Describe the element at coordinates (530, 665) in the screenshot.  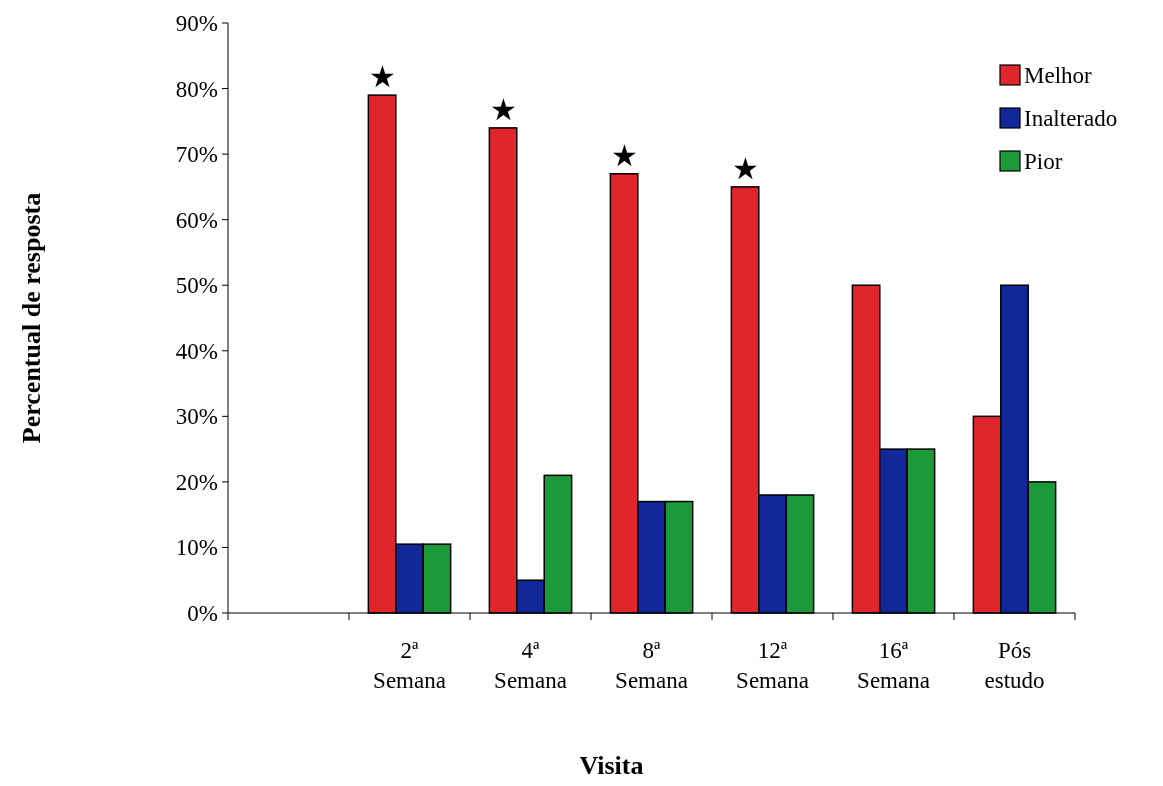
I see `x-tick-label: 4ª Semana` at that location.